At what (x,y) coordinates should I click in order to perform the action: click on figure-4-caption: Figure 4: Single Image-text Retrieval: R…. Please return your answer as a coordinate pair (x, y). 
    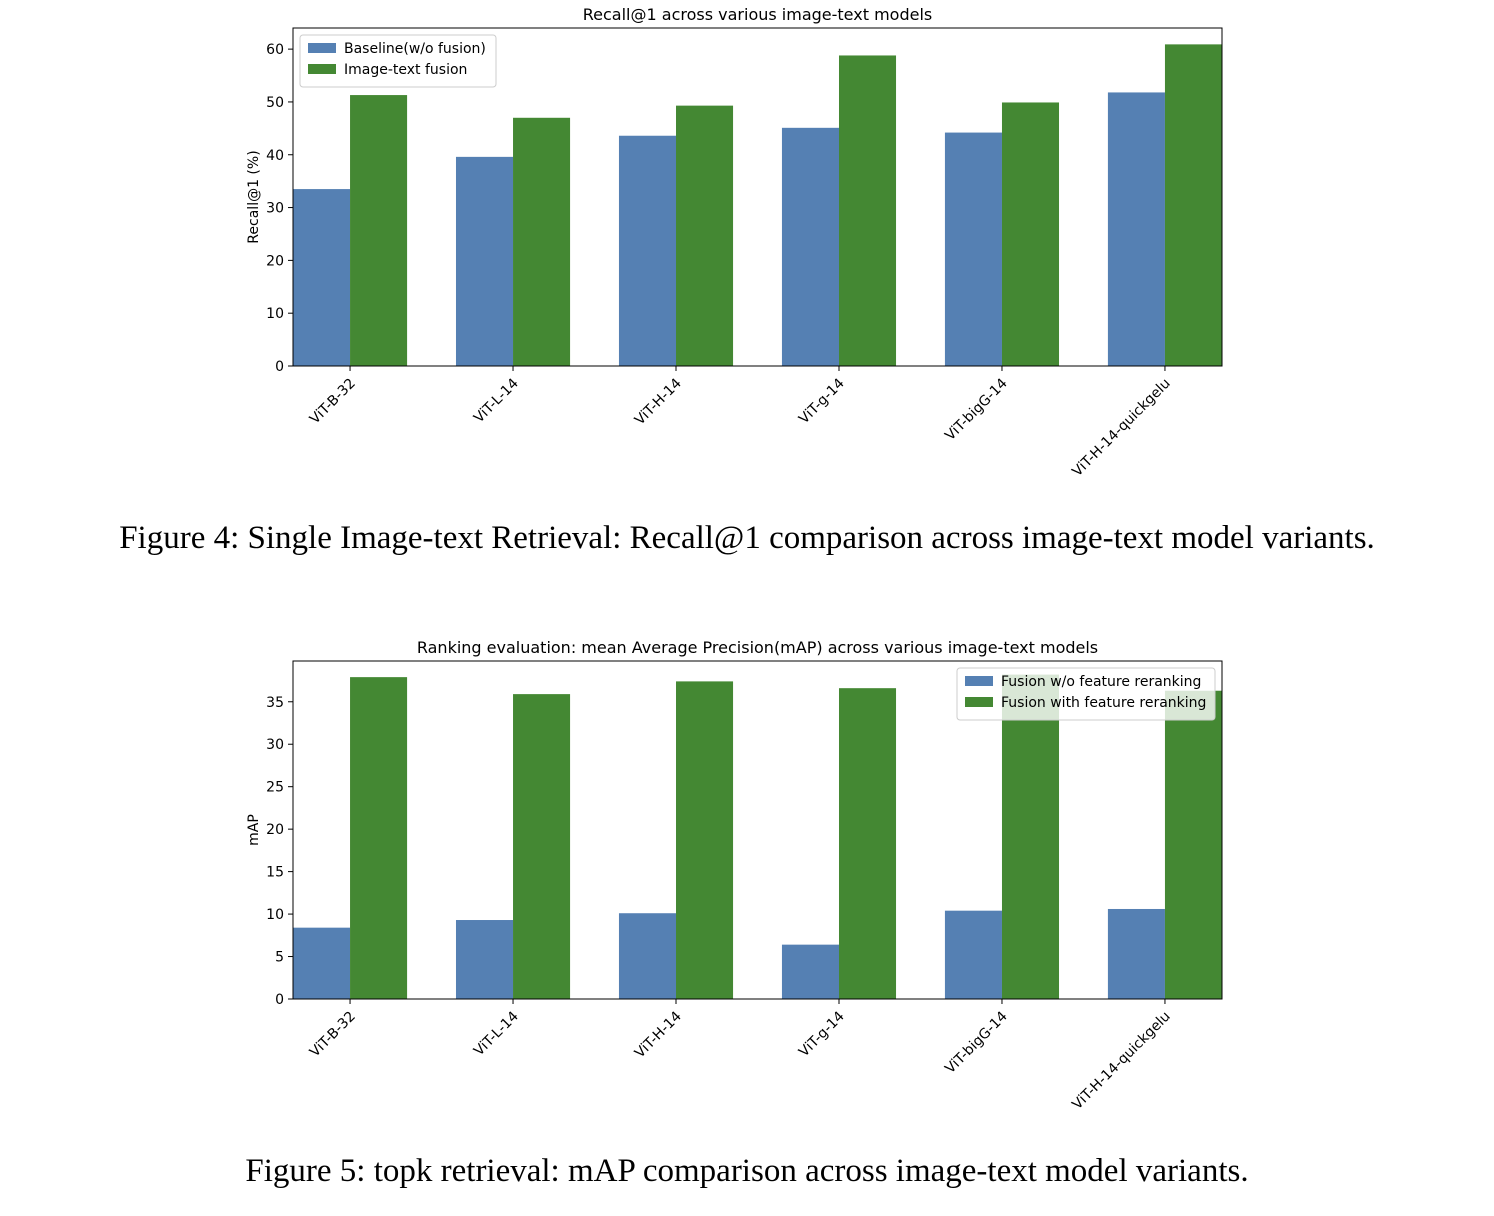
    Looking at the image, I should click on (747, 538).